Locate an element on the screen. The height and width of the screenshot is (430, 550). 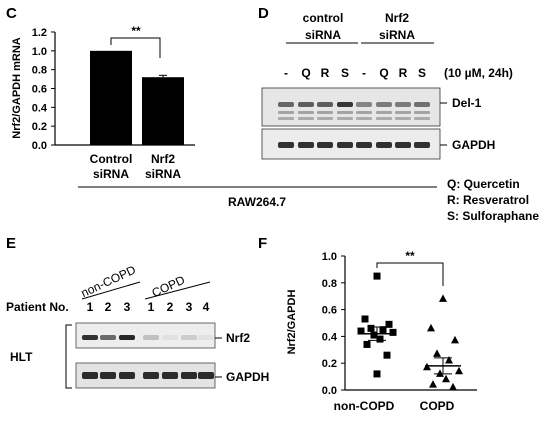
f-y-tick-label: 0.6 is located at coordinates (329, 311).